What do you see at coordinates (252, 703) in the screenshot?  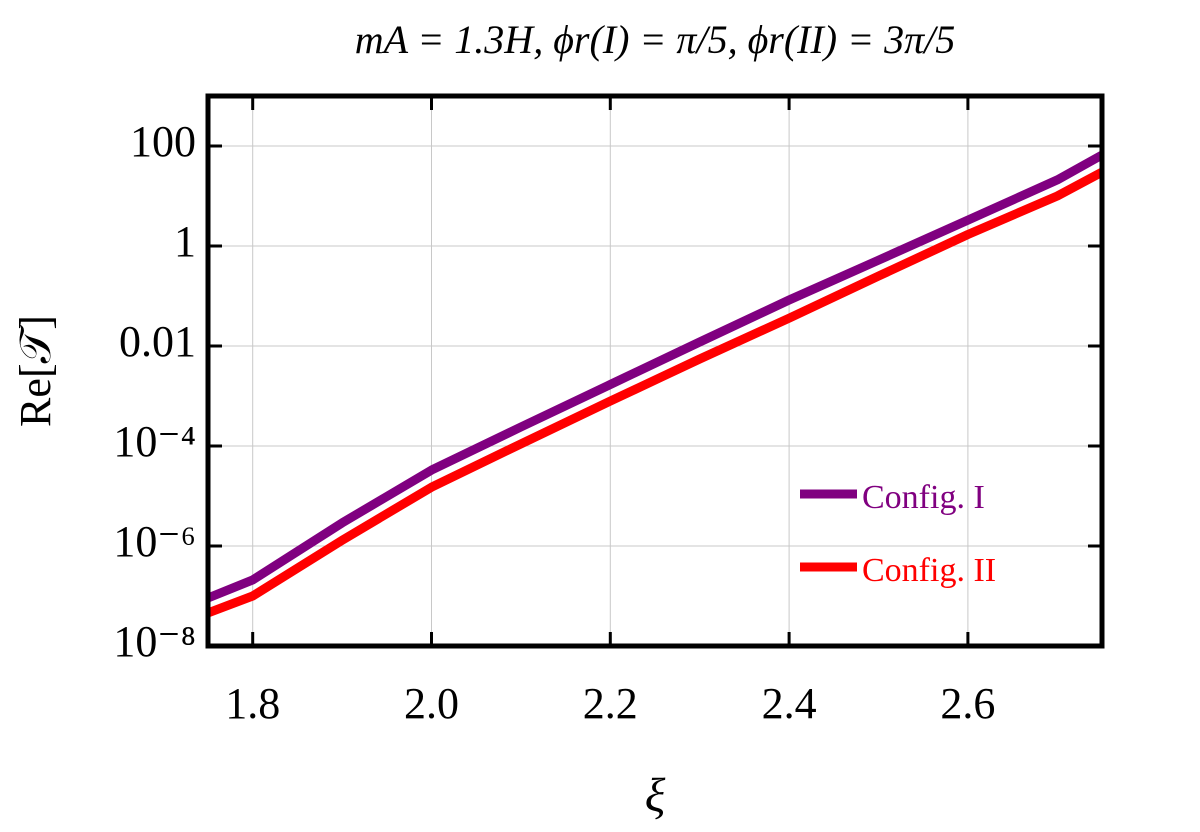 I see `x-tick-label: 1.8` at bounding box center [252, 703].